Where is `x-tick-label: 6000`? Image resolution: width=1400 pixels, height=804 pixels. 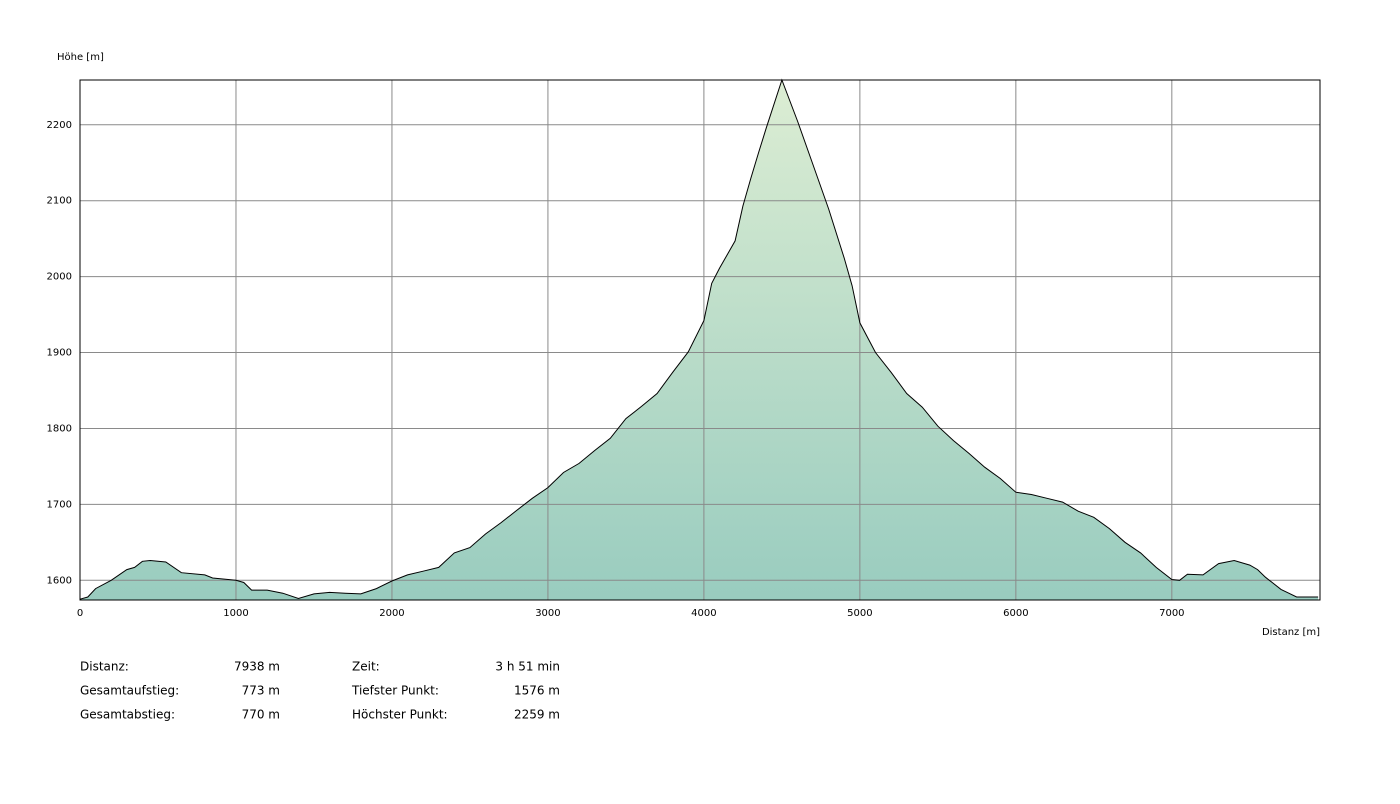
x-tick-label: 6000 is located at coordinates (1015, 613).